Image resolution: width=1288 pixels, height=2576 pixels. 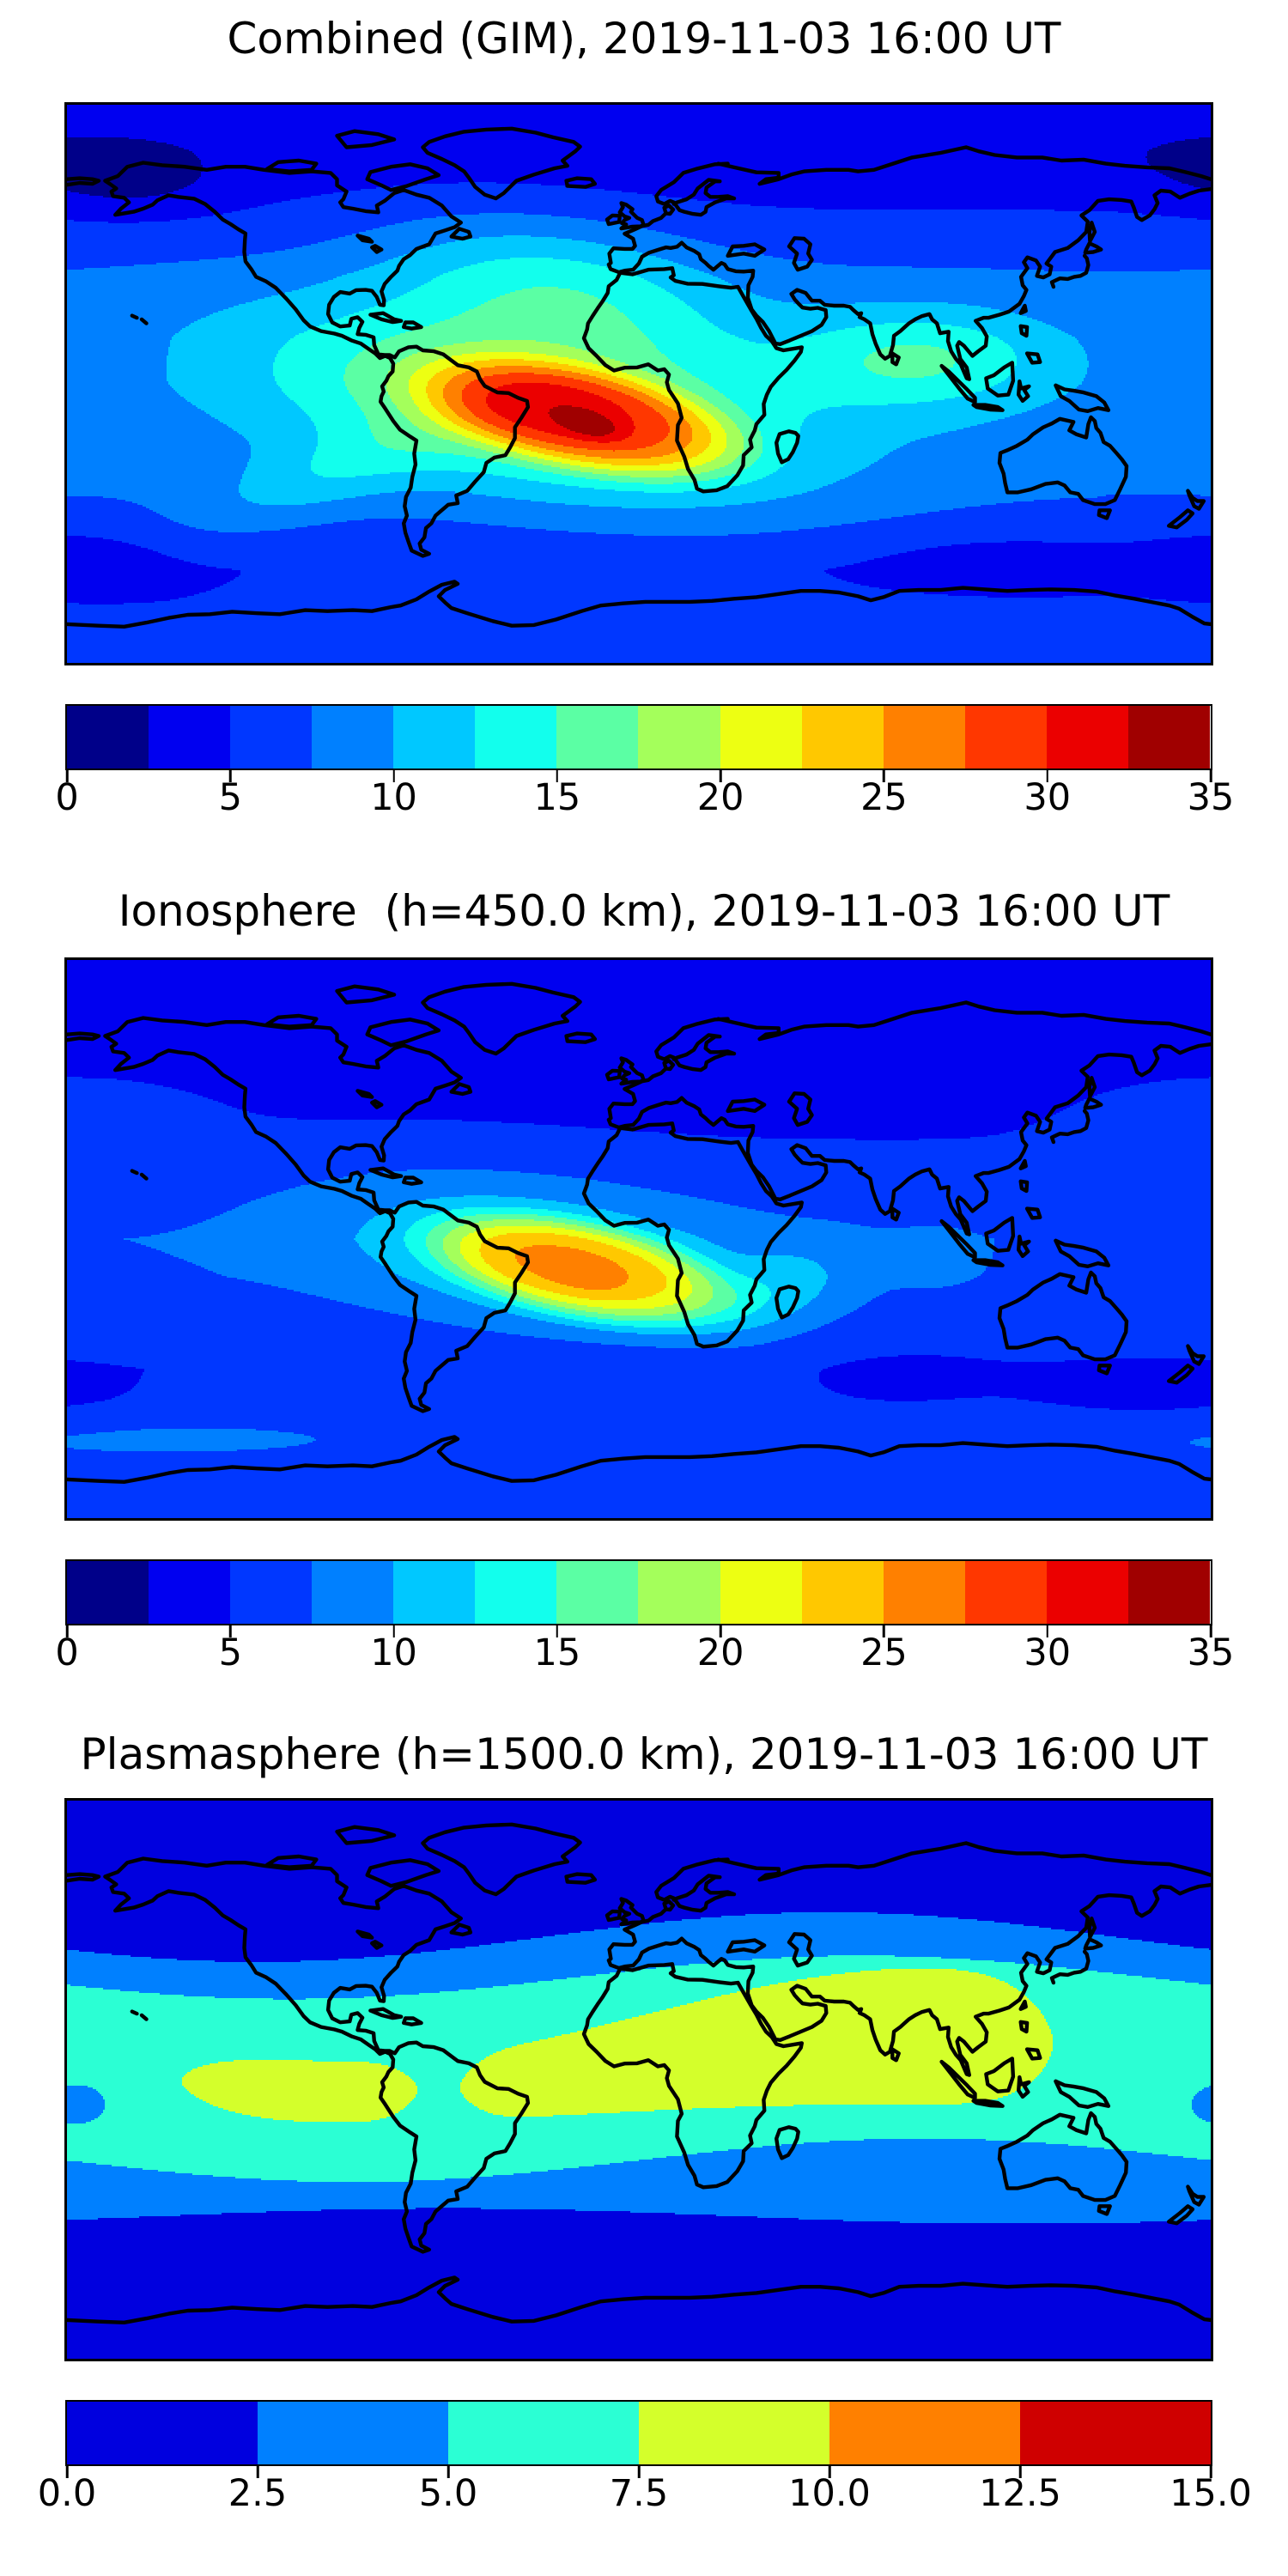 What do you see at coordinates (393, 797) in the screenshot?
I see `colorbar-tick-label: 10` at bounding box center [393, 797].